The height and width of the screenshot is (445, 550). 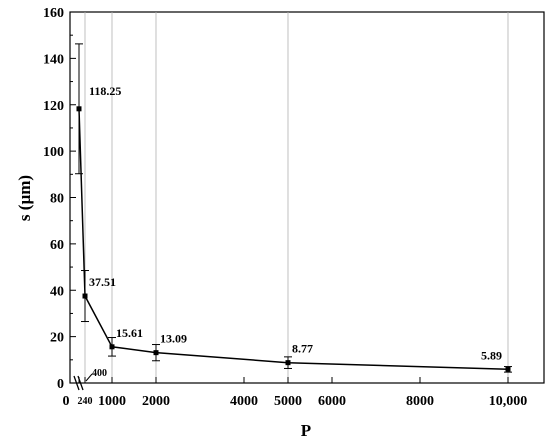 I want to click on y-tick-label: 60, so click(x=57, y=245).